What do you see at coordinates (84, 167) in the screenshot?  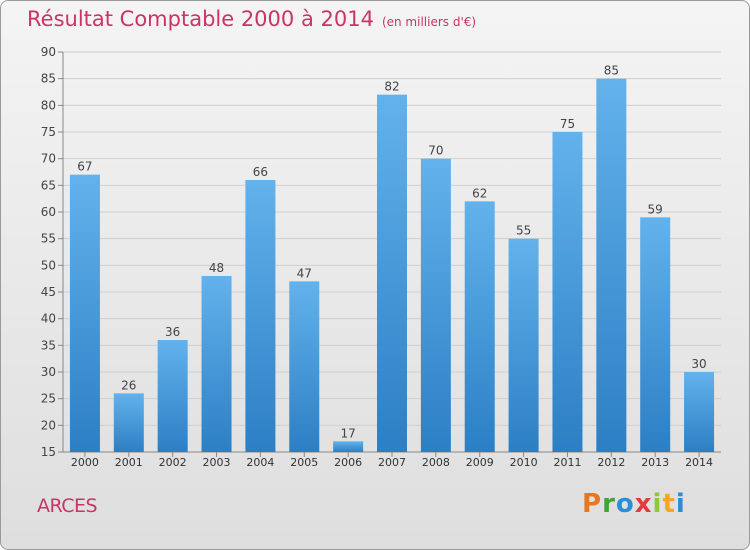 I see `data-label: 67` at bounding box center [84, 167].